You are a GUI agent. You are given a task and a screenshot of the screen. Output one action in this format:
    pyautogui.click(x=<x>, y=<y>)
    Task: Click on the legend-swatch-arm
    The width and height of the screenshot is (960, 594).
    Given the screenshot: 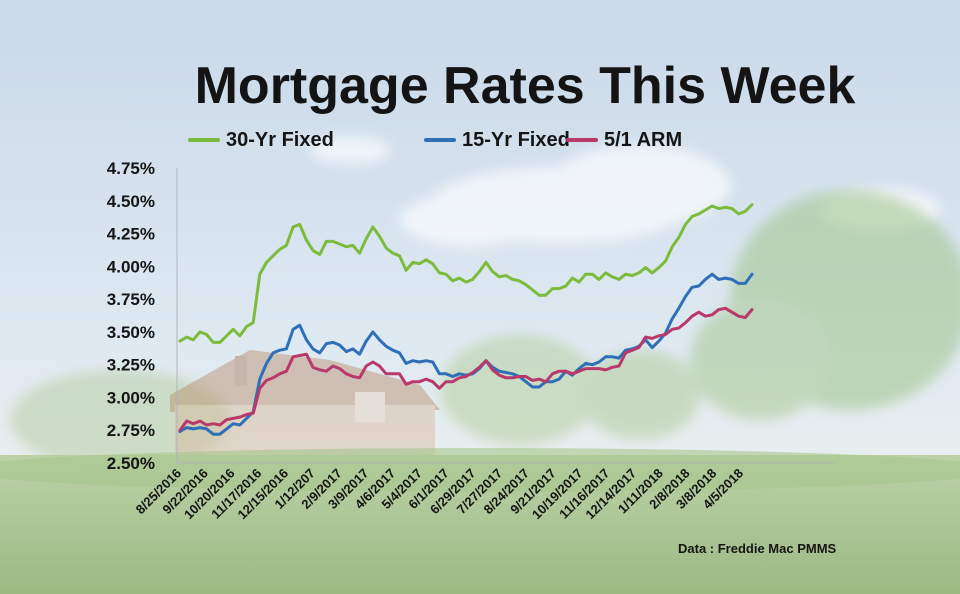 What is the action you would take?
    pyautogui.click(x=582, y=140)
    